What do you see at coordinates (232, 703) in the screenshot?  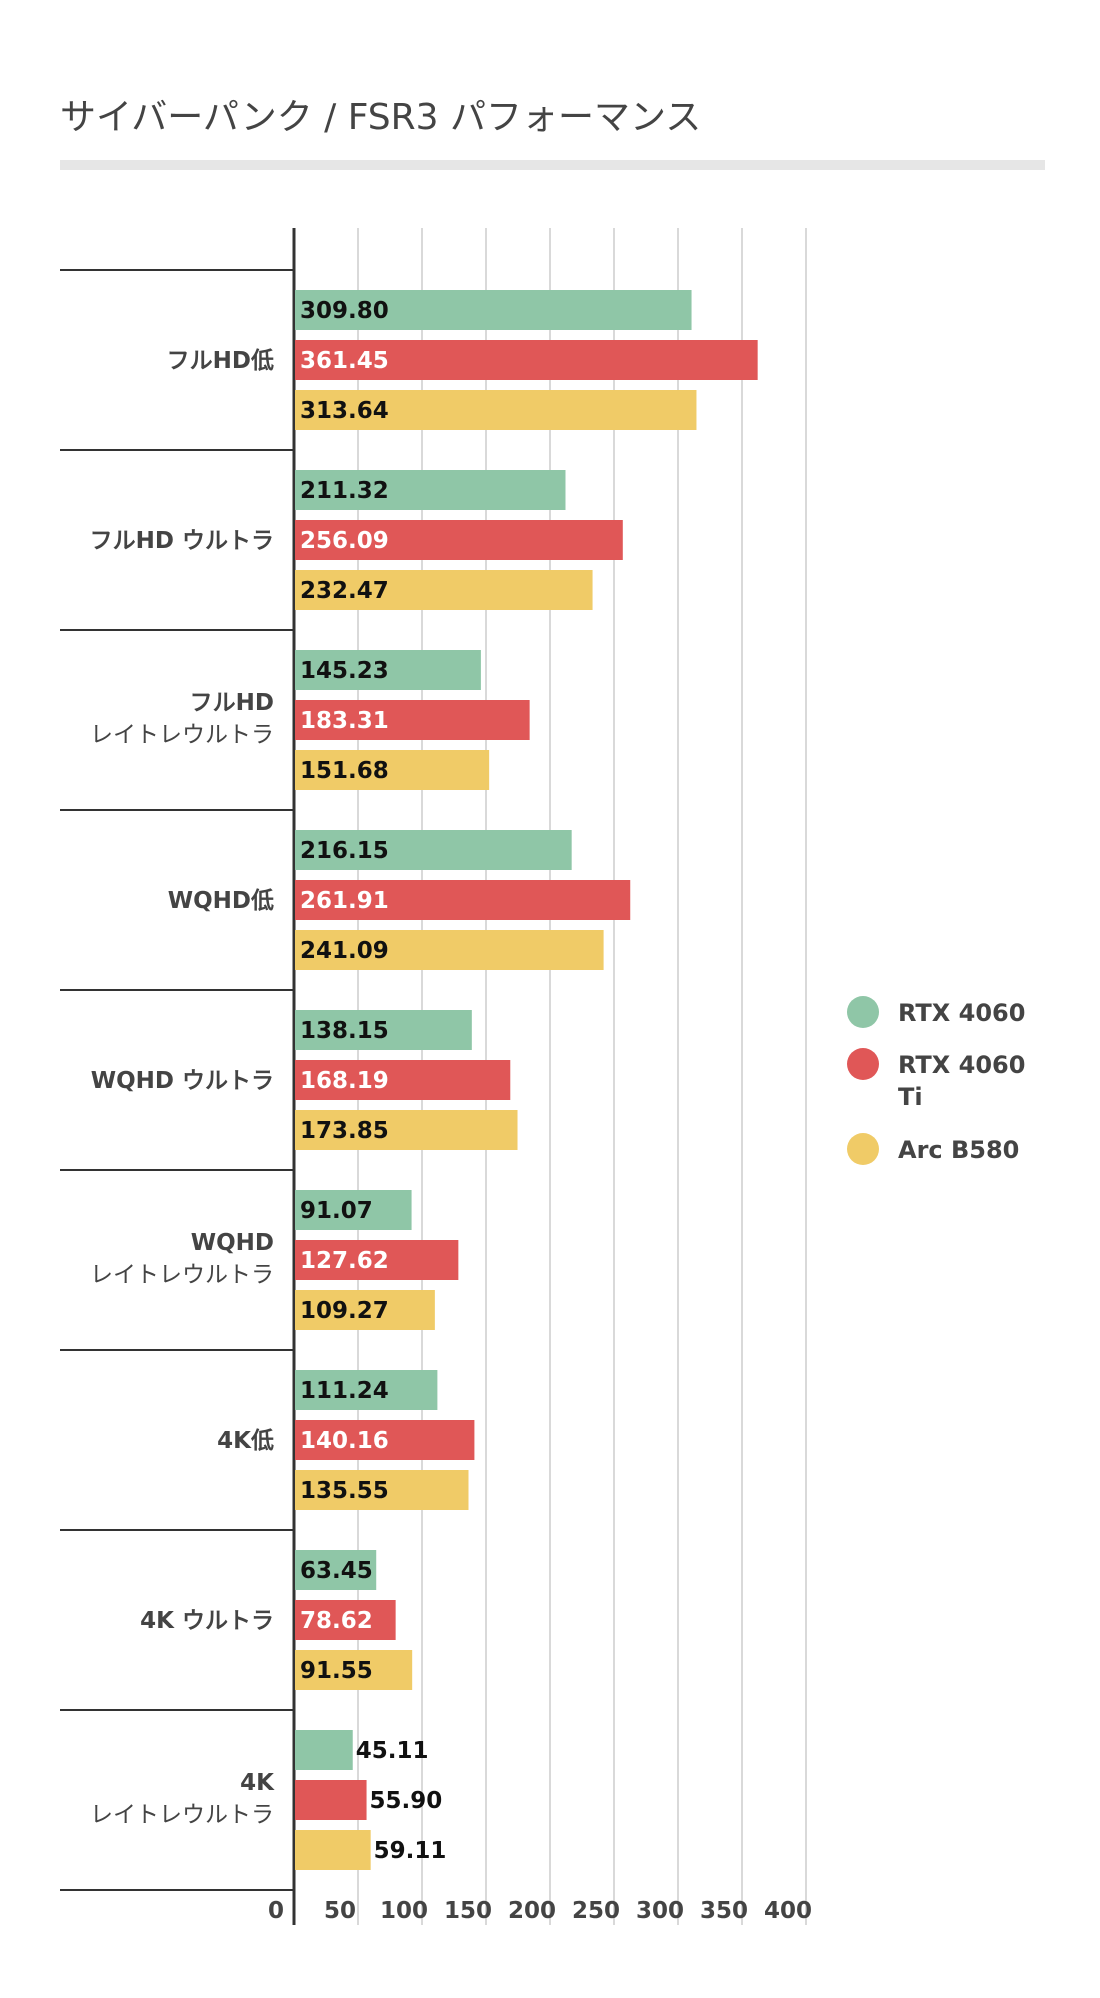 I see `category-label-line1: フルHD` at bounding box center [232, 703].